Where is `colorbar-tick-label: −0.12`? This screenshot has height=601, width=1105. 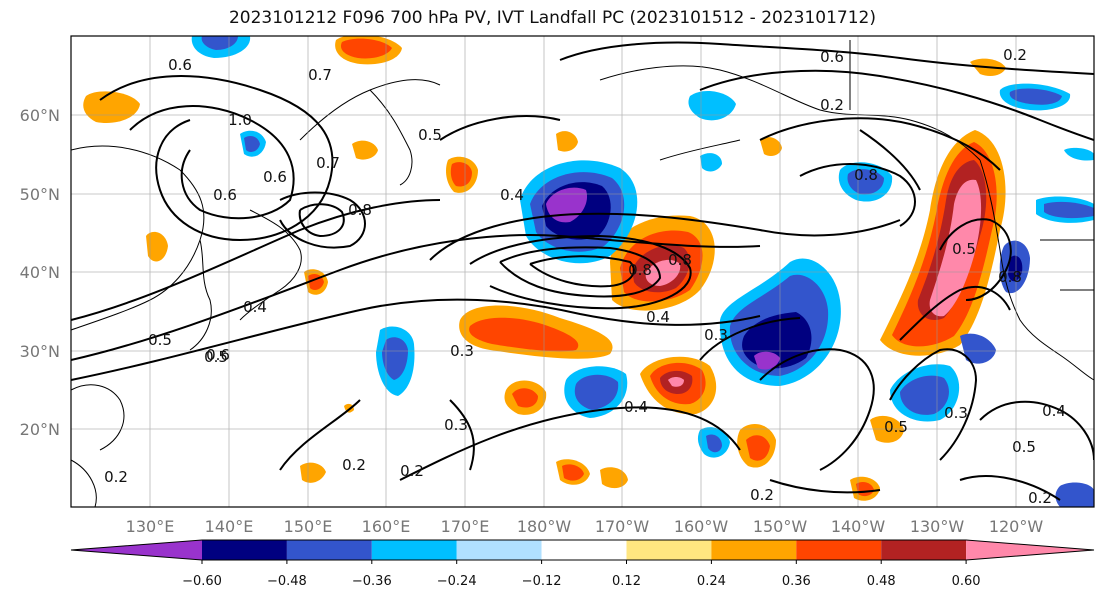 colorbar-tick-label: −0.12 is located at coordinates (542, 581).